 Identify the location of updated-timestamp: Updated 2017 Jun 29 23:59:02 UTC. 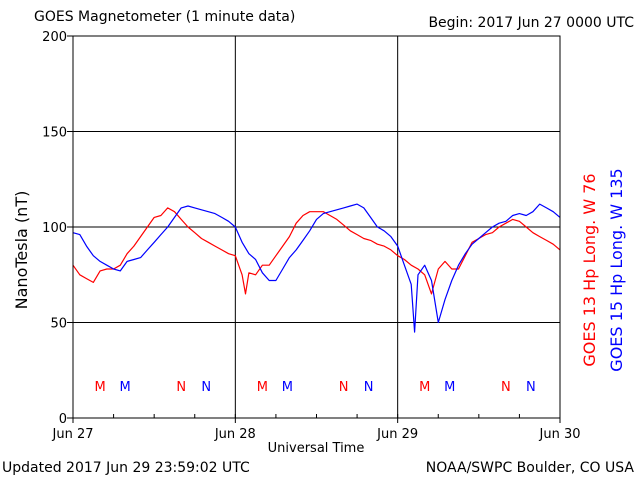
(126, 468).